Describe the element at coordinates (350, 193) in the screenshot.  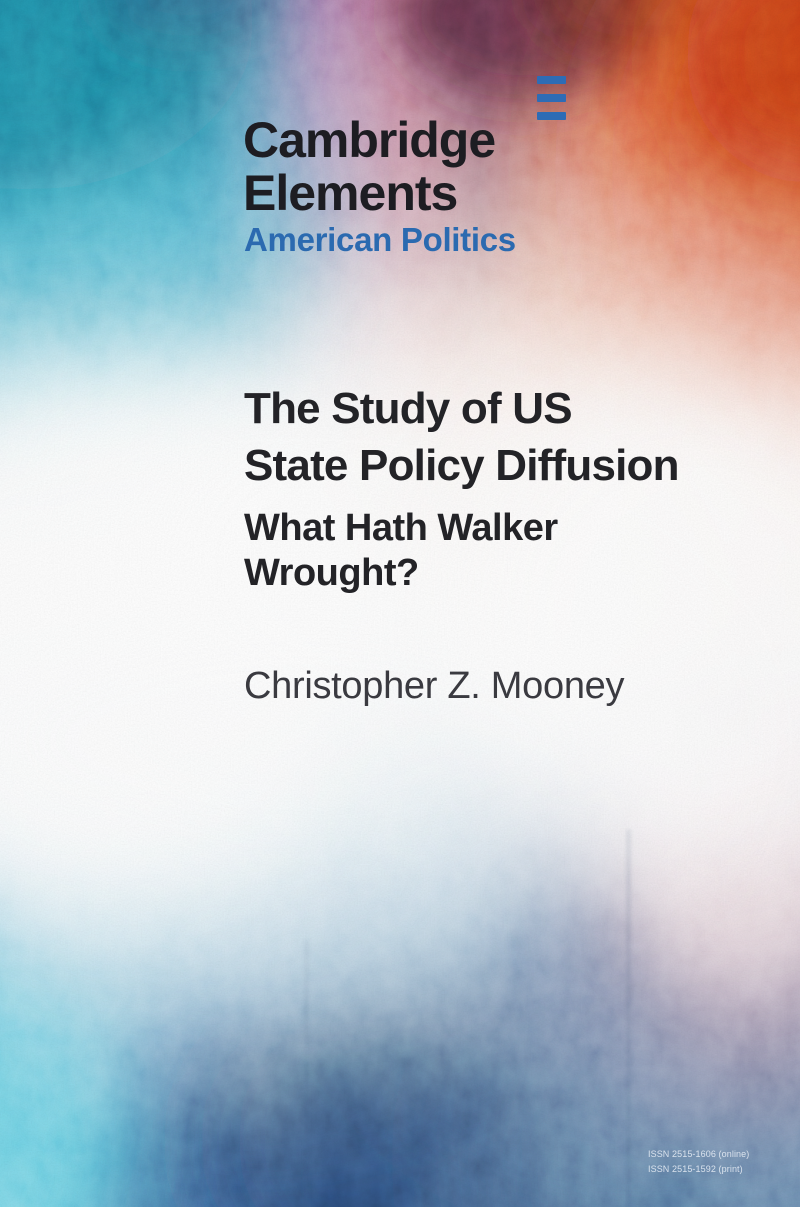
I see `brand-line-2: Elements` at that location.